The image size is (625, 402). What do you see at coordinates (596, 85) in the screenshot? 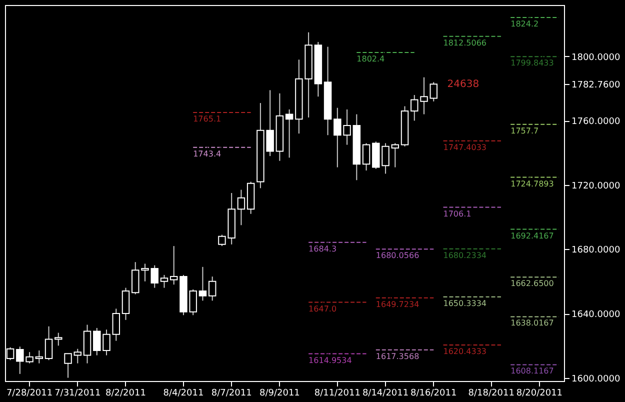
I see `y-tick-label: 1782.7600` at bounding box center [596, 85].